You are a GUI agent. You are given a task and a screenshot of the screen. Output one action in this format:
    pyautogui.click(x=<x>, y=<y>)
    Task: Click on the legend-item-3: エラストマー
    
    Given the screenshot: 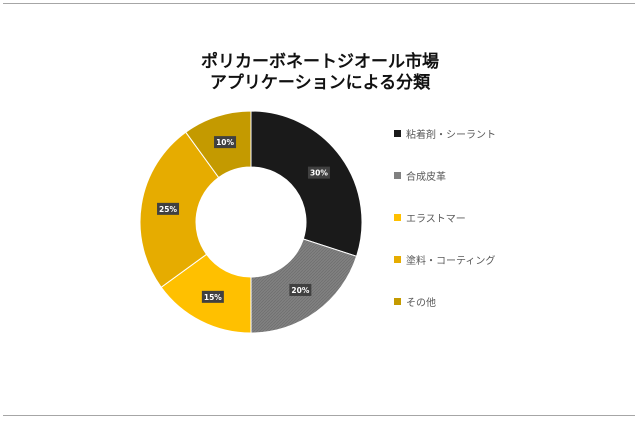 What is the action you would take?
    pyautogui.click(x=430, y=217)
    